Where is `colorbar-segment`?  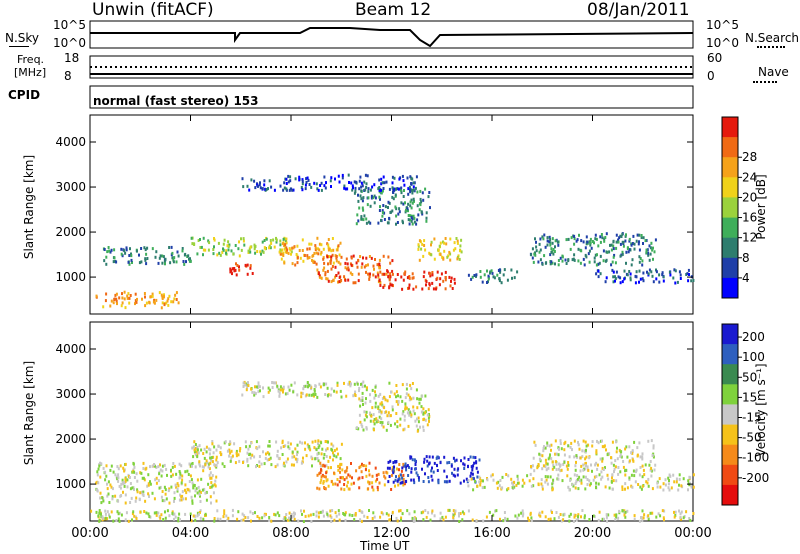
colorbar-segment is located at coordinates (730, 248).